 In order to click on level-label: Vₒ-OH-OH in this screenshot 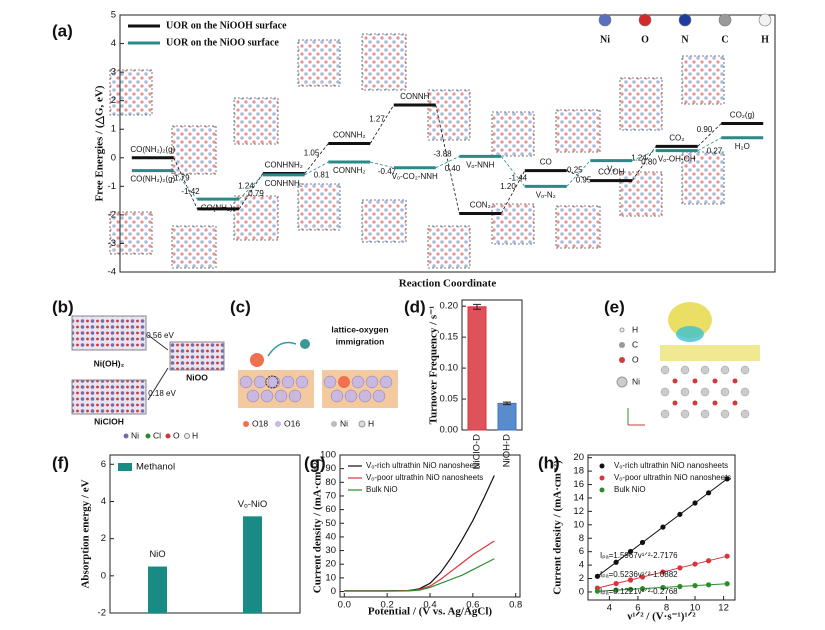, I will do `click(677, 159)`.